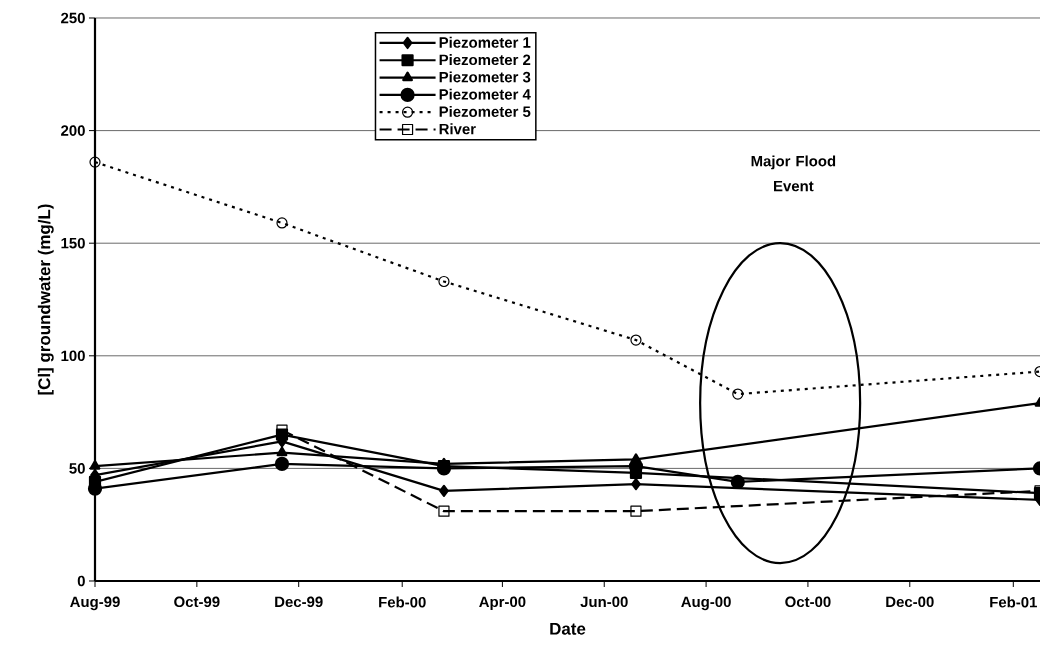 This screenshot has height=657, width=1040. I want to click on x-tick-label: Aug-00, so click(706, 603).